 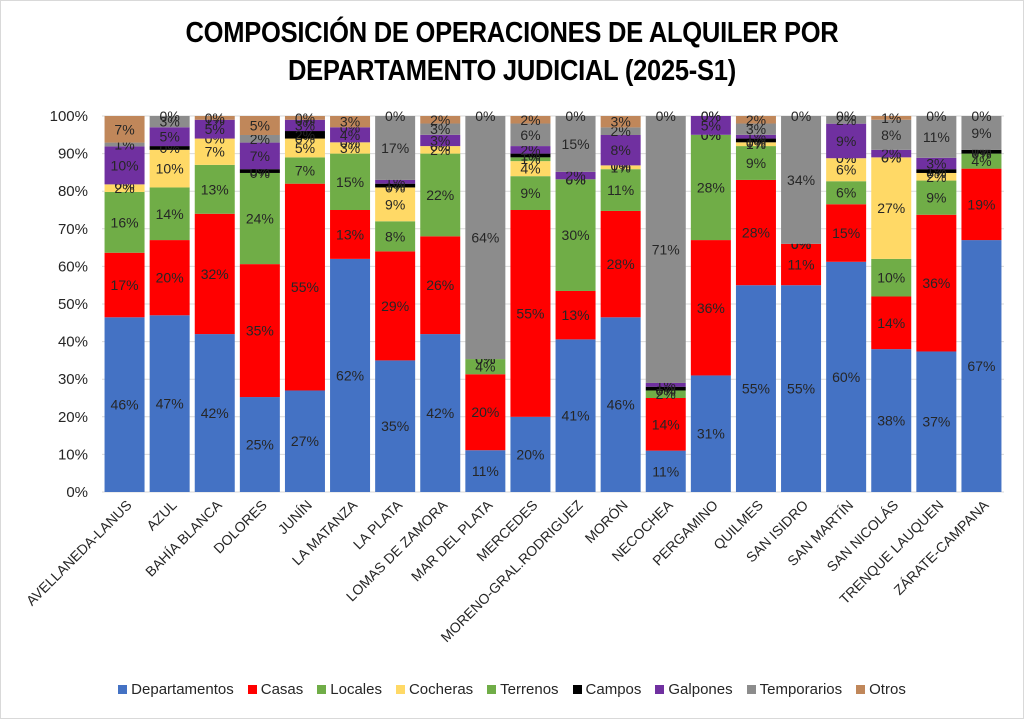 I want to click on legend-label: Cocheras, so click(x=441, y=689).